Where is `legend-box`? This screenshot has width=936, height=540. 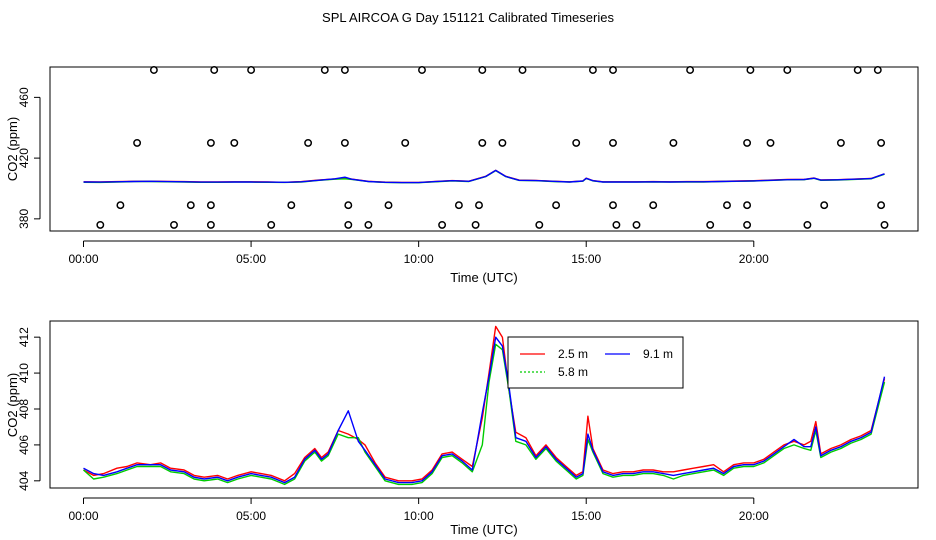
legend-box is located at coordinates (595, 362).